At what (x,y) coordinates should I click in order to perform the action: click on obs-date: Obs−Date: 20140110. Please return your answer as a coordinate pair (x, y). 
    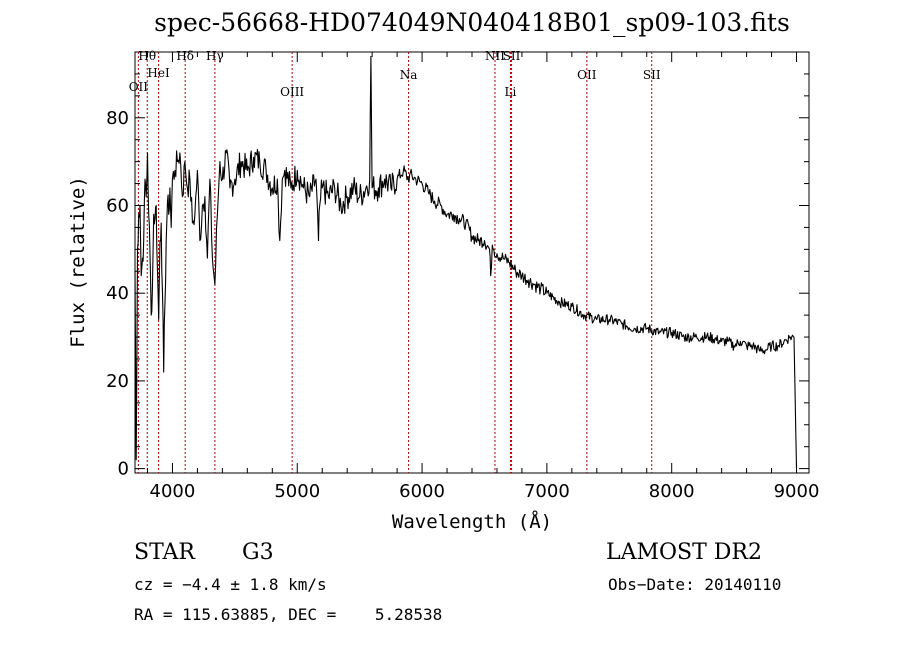
    Looking at the image, I should click on (694, 584).